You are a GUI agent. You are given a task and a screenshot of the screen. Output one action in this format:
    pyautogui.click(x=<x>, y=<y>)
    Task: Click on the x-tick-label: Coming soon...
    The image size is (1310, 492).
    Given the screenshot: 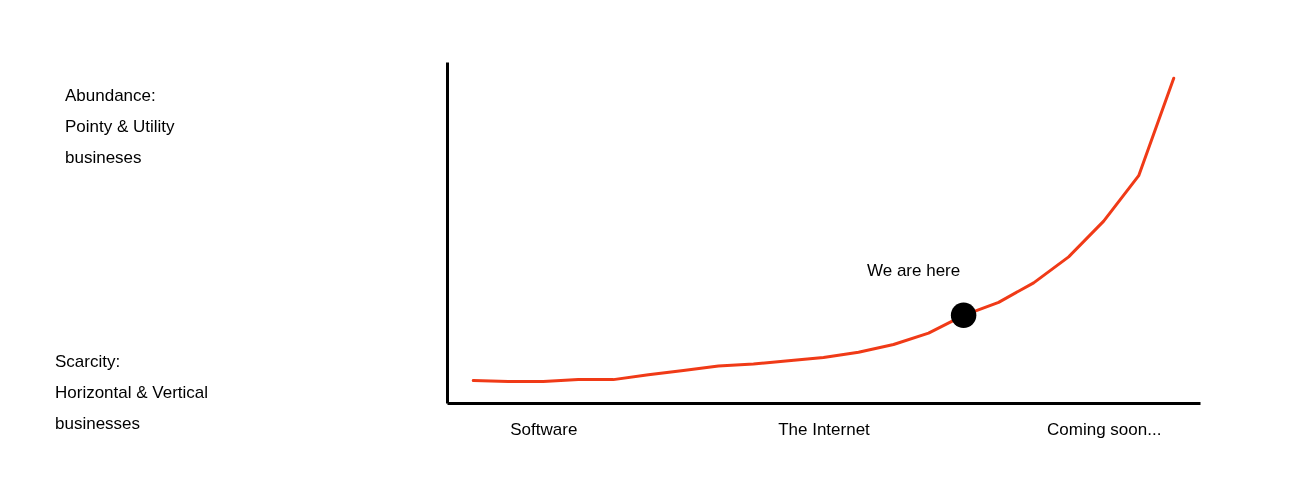 What is the action you would take?
    pyautogui.click(x=1104, y=429)
    